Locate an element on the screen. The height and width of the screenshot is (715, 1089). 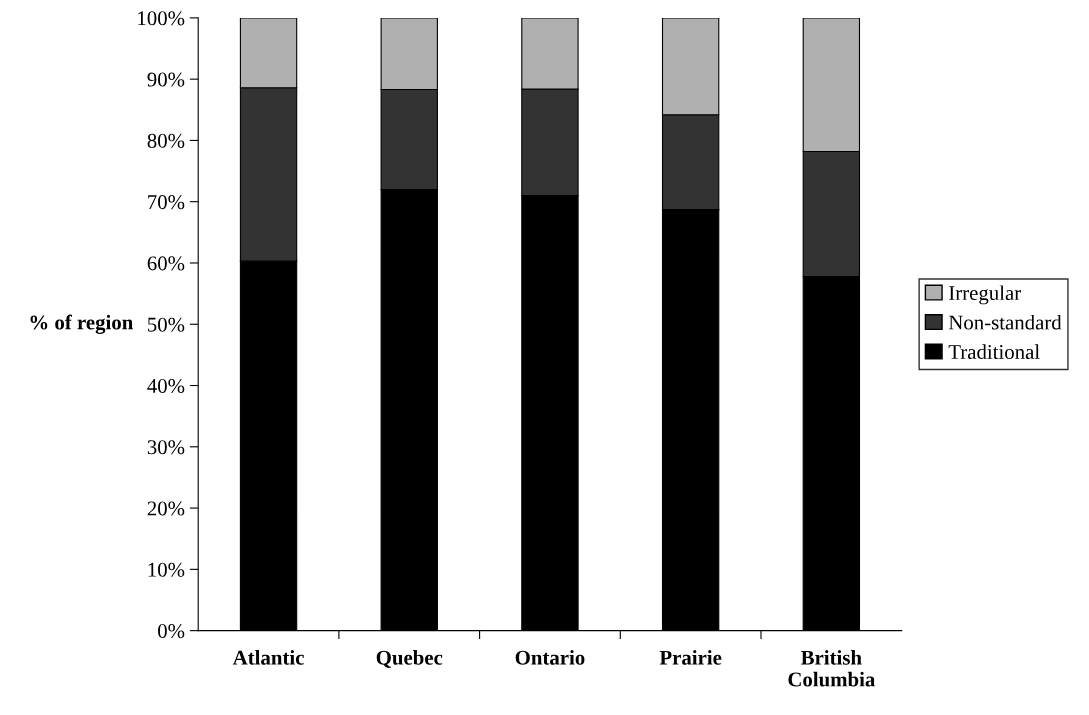
x-tick-label: British Columbia is located at coordinates (832, 668).